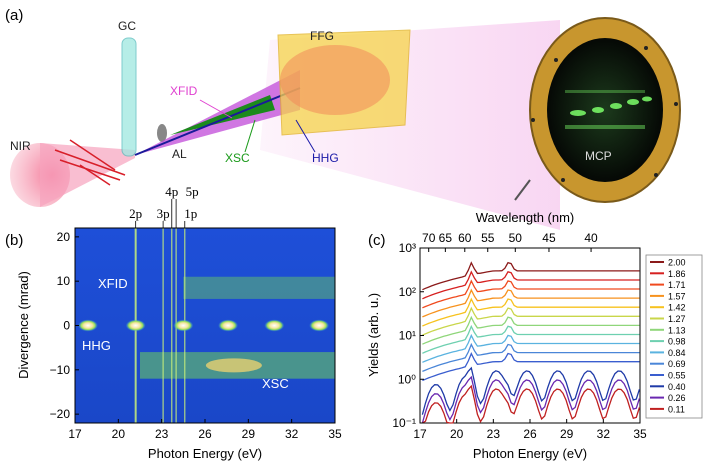  What do you see at coordinates (119, 434) in the screenshot?
I see `heatmap-xtick-label: 20` at bounding box center [119, 434].